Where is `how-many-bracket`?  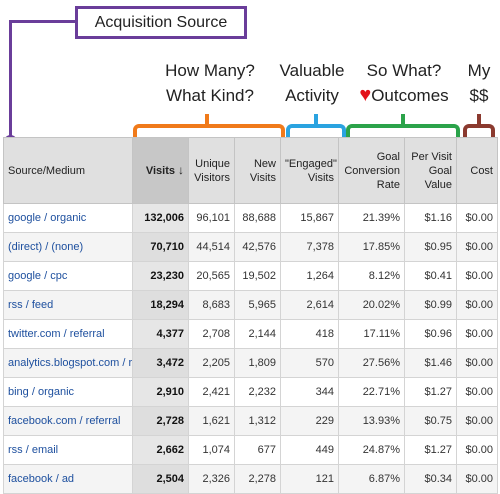
how-many-bracket is located at coordinates (209, 131).